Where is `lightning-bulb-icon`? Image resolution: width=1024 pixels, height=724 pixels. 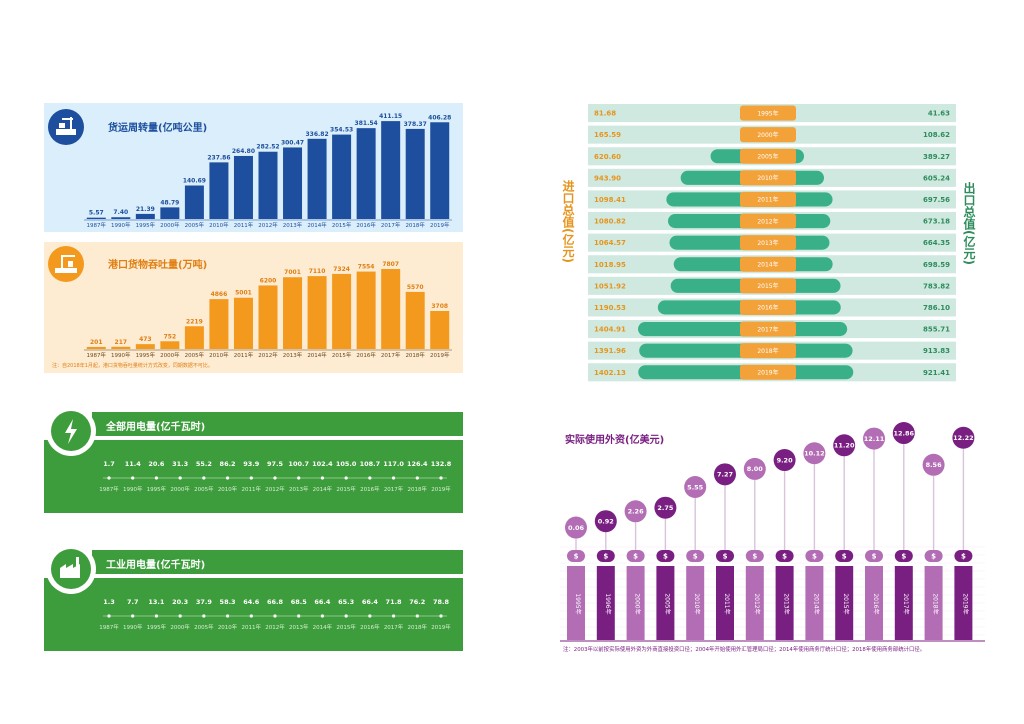 lightning-bulb-icon is located at coordinates (71, 431).